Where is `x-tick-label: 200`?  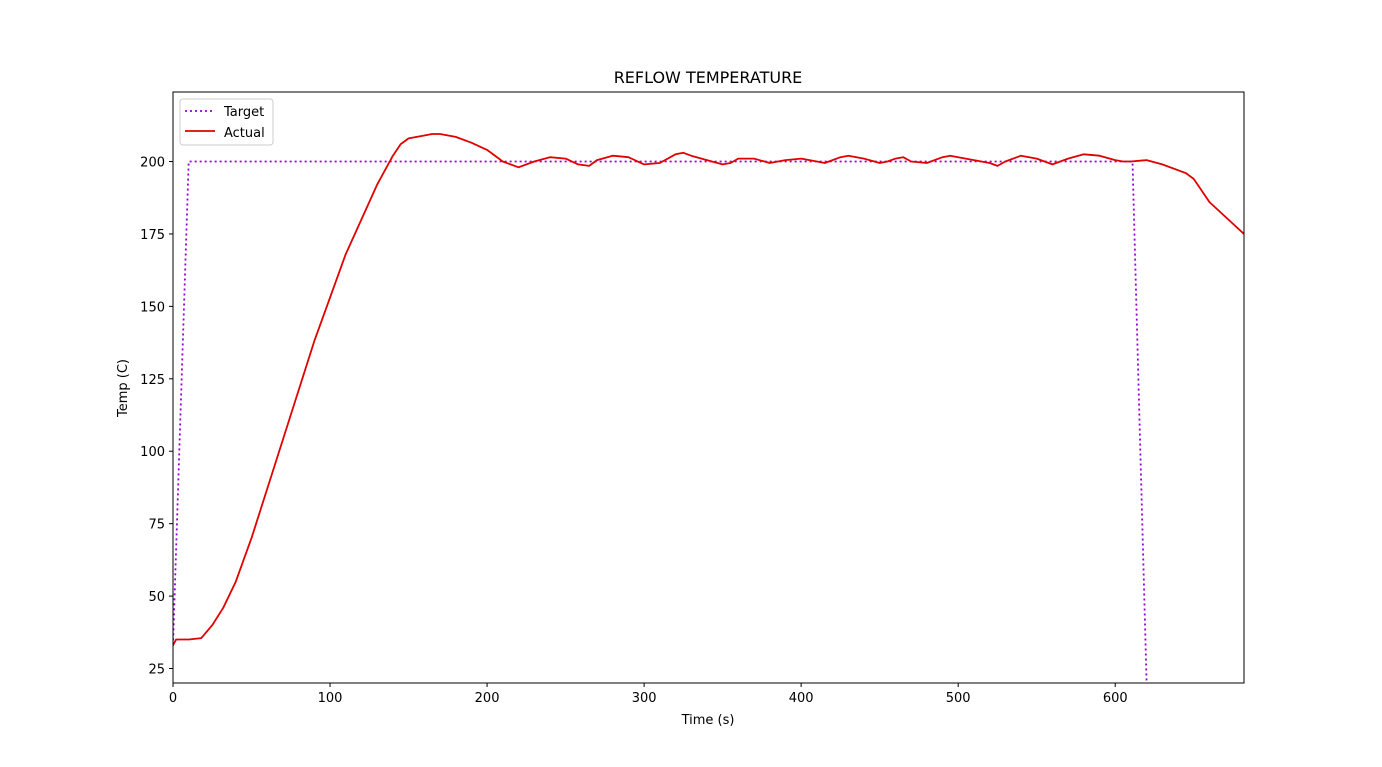 x-tick-label: 200 is located at coordinates (487, 698).